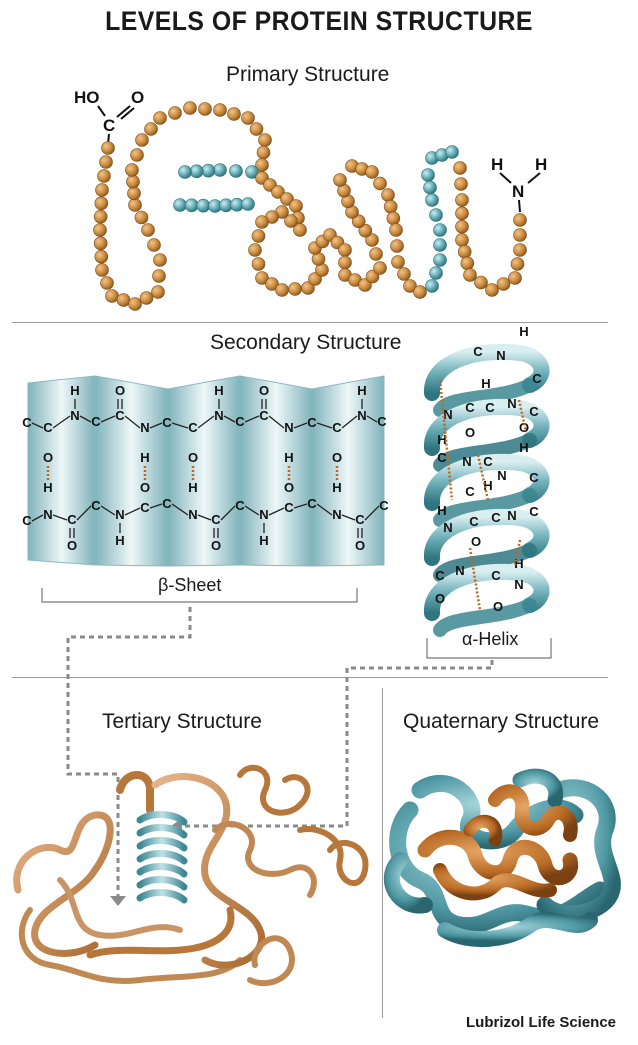  What do you see at coordinates (337, 744) in the screenshot?
I see `alpha-helix-connector` at bounding box center [337, 744].